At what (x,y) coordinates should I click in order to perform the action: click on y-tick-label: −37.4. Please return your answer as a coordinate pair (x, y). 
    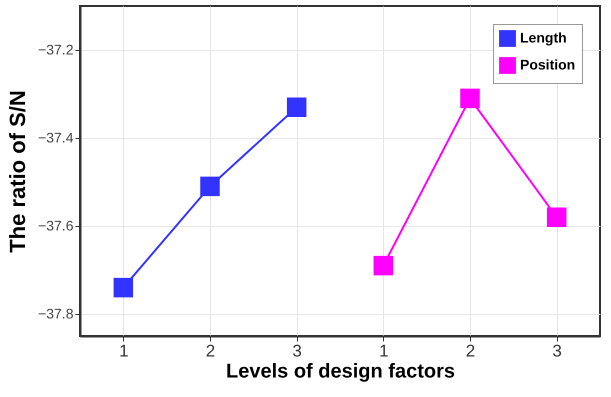
    Looking at the image, I should click on (56, 138).